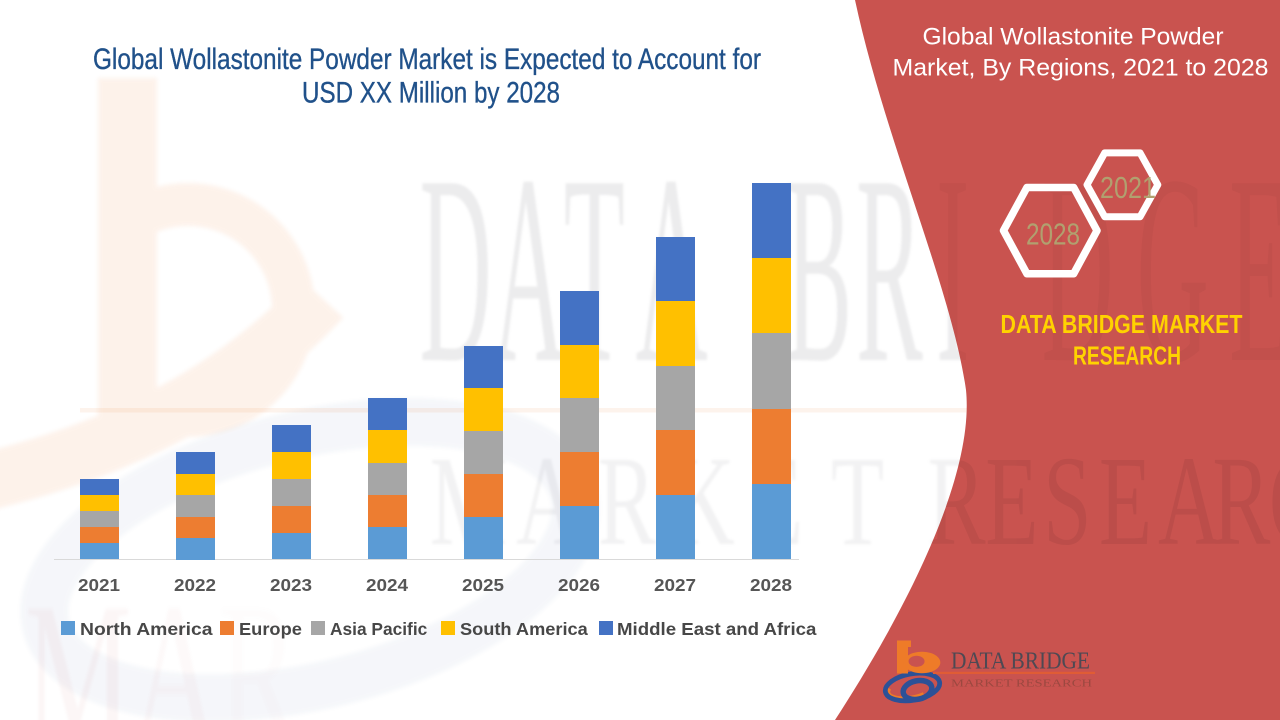 This screenshot has height=720, width=1280. I want to click on svg-text: MAR, so click(161, 641).